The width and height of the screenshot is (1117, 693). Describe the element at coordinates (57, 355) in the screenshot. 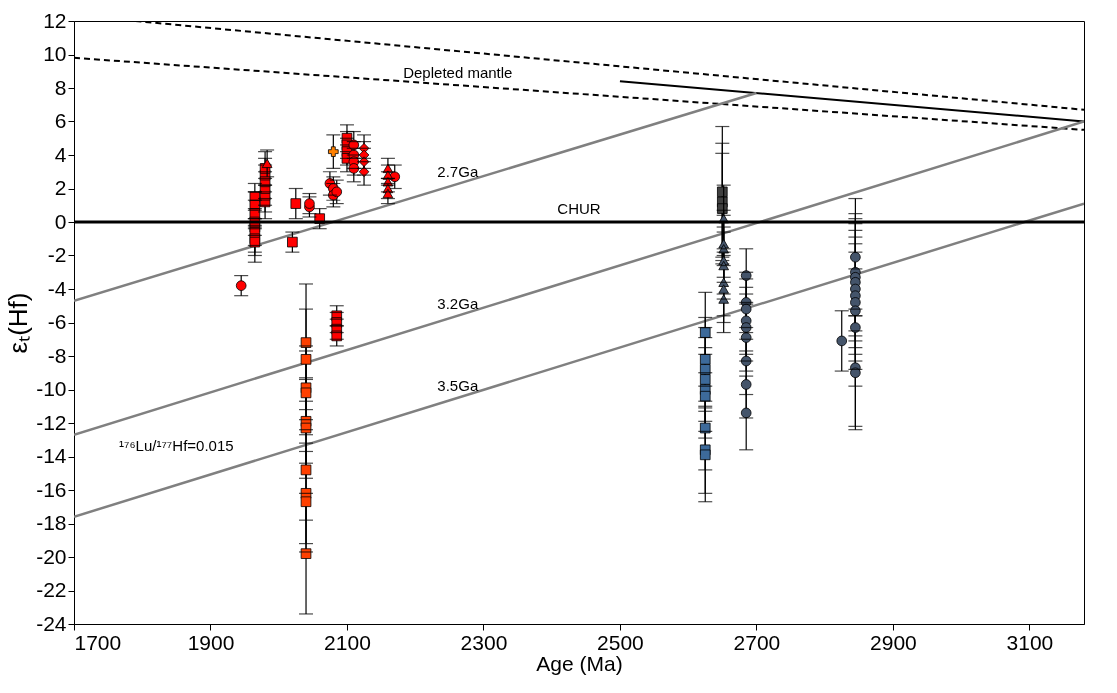

I see `y-tick-label: -8` at that location.